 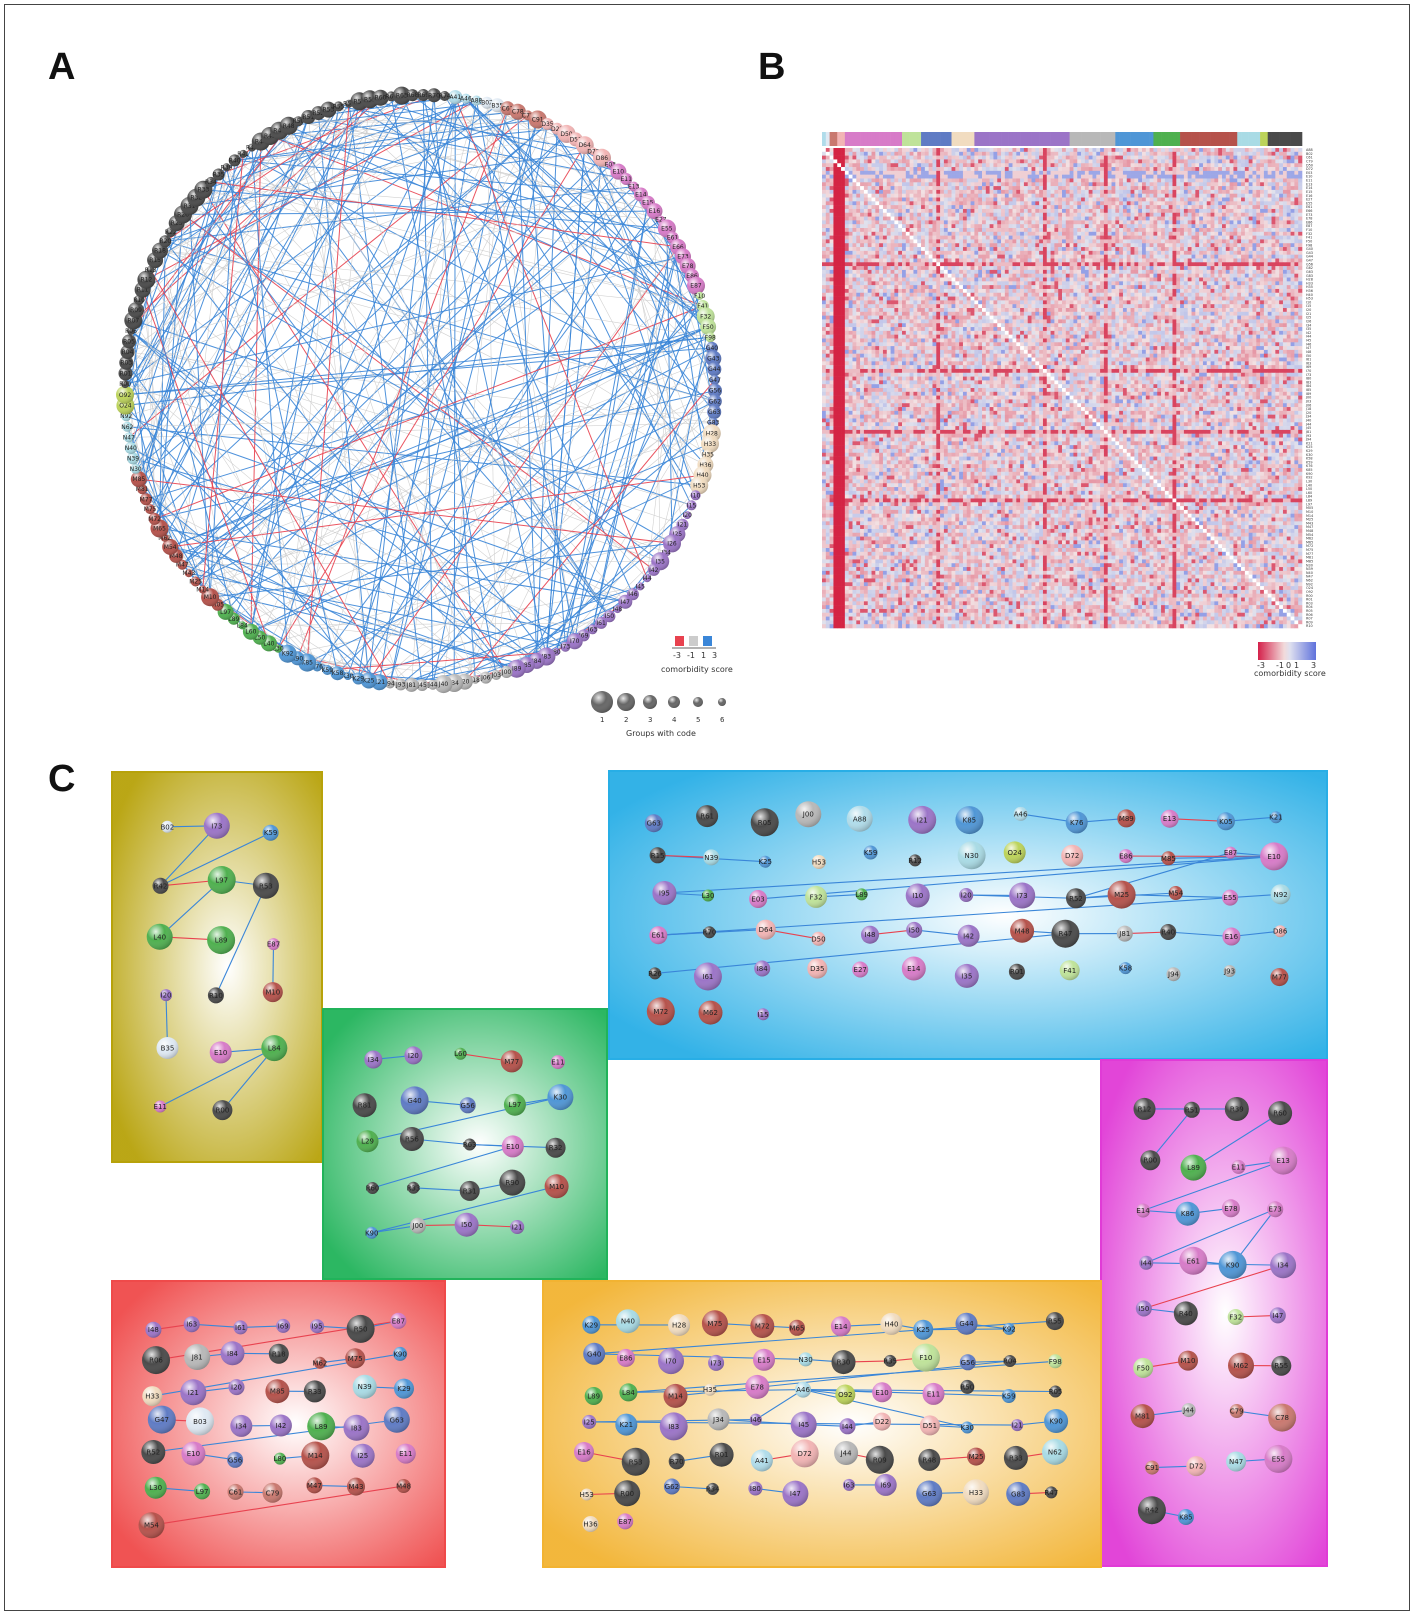 I want to click on legend-score-tick: -1, so click(x=691, y=655).